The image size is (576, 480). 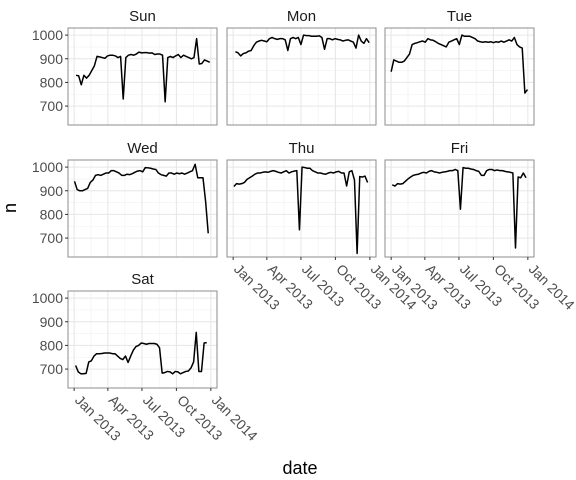 I want to click on facet-panel-wed: Wed 700 800 900 1000, so click(x=125, y=199).